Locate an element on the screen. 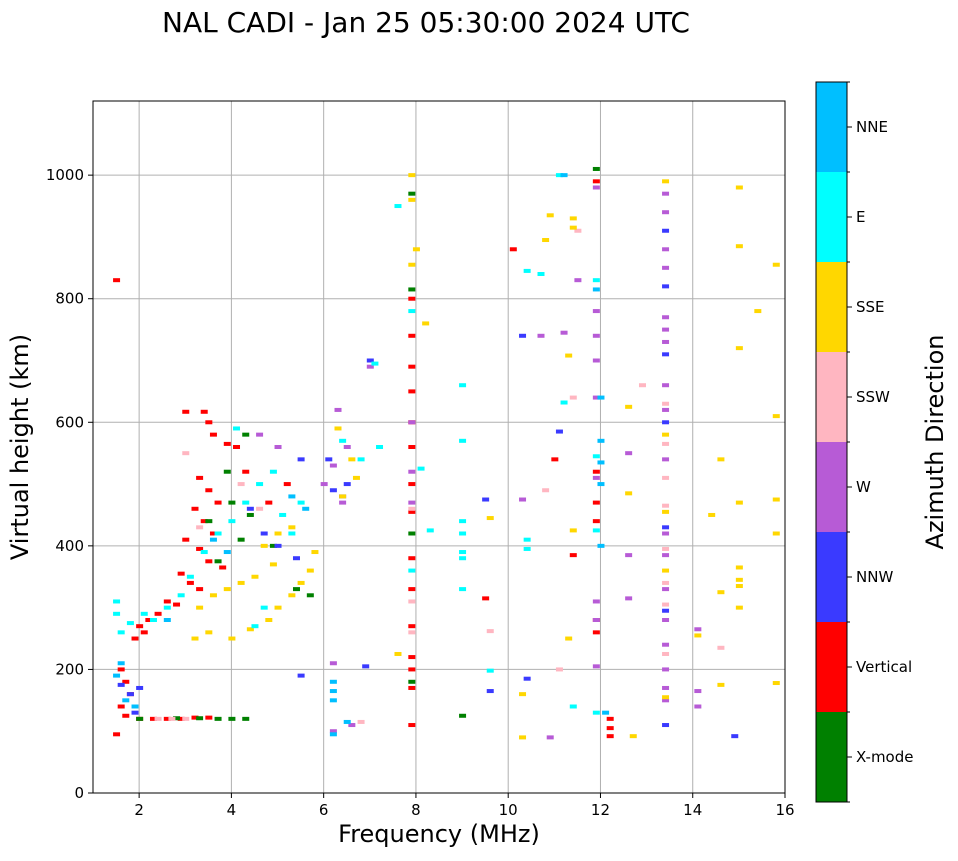 The image size is (958, 861). x-tick-label: 2 is located at coordinates (139, 810).